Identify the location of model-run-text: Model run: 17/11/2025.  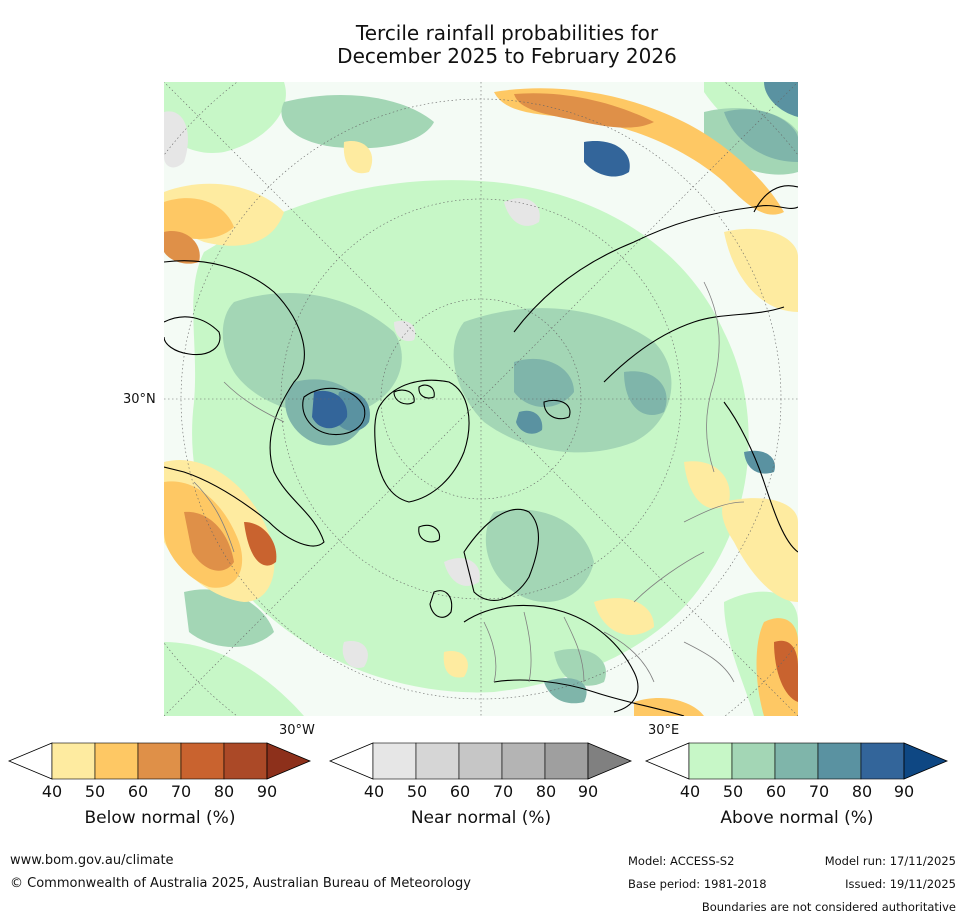
(890, 861).